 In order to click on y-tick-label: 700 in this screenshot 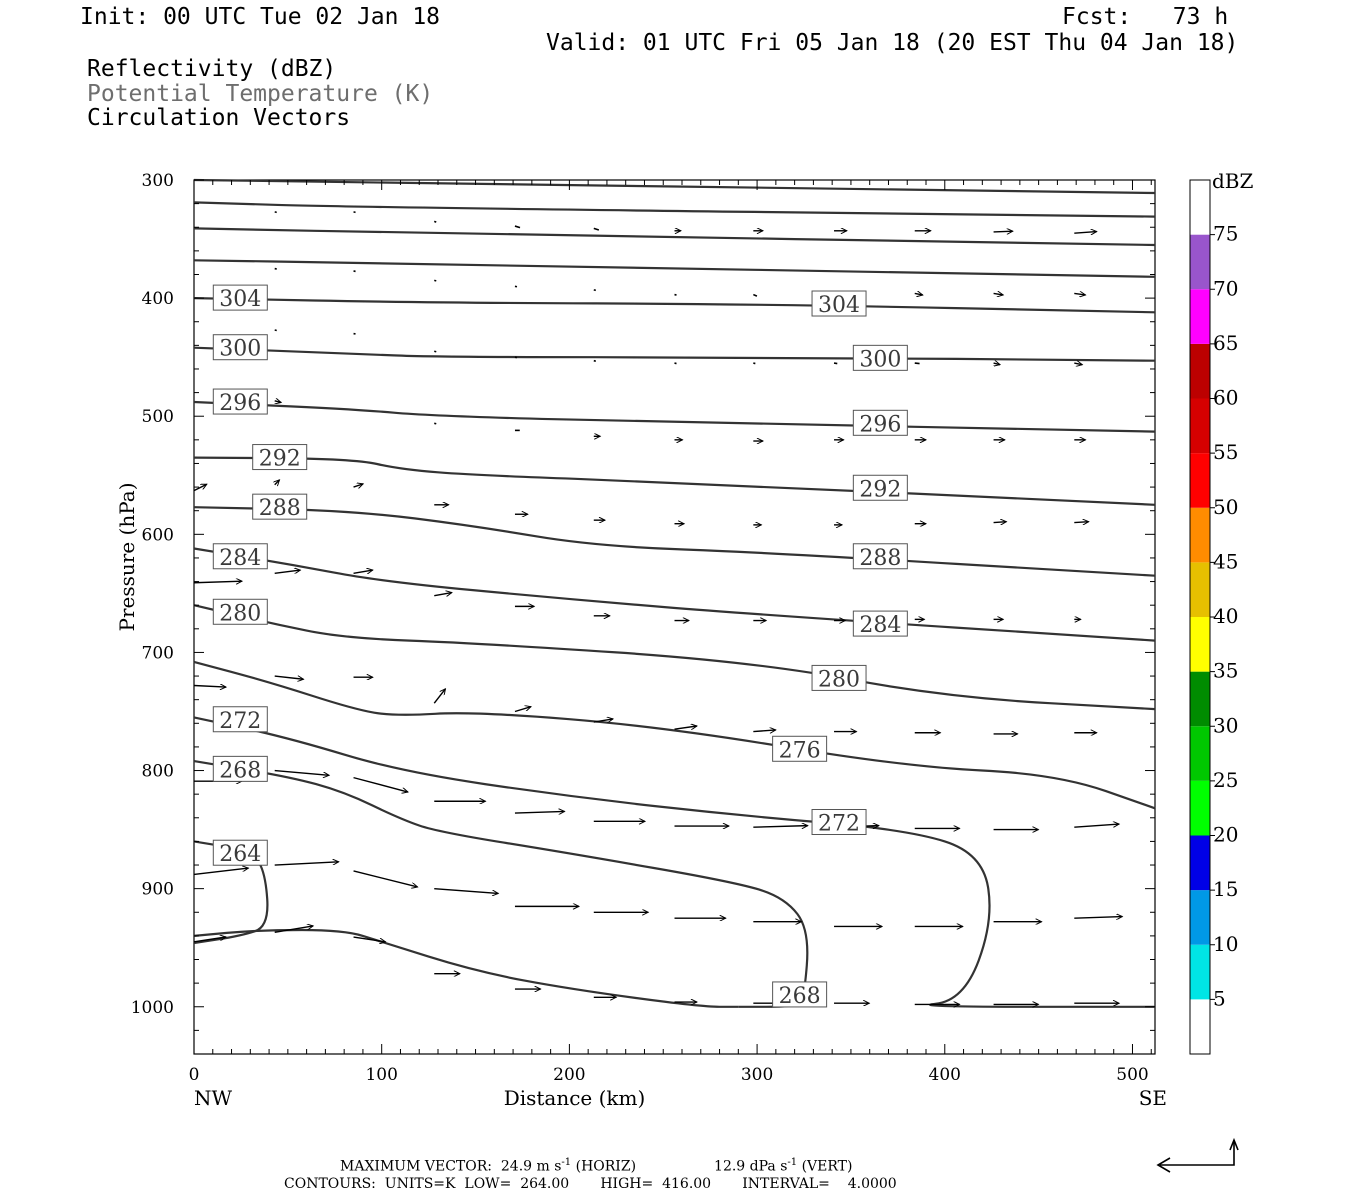, I will do `click(158, 653)`.